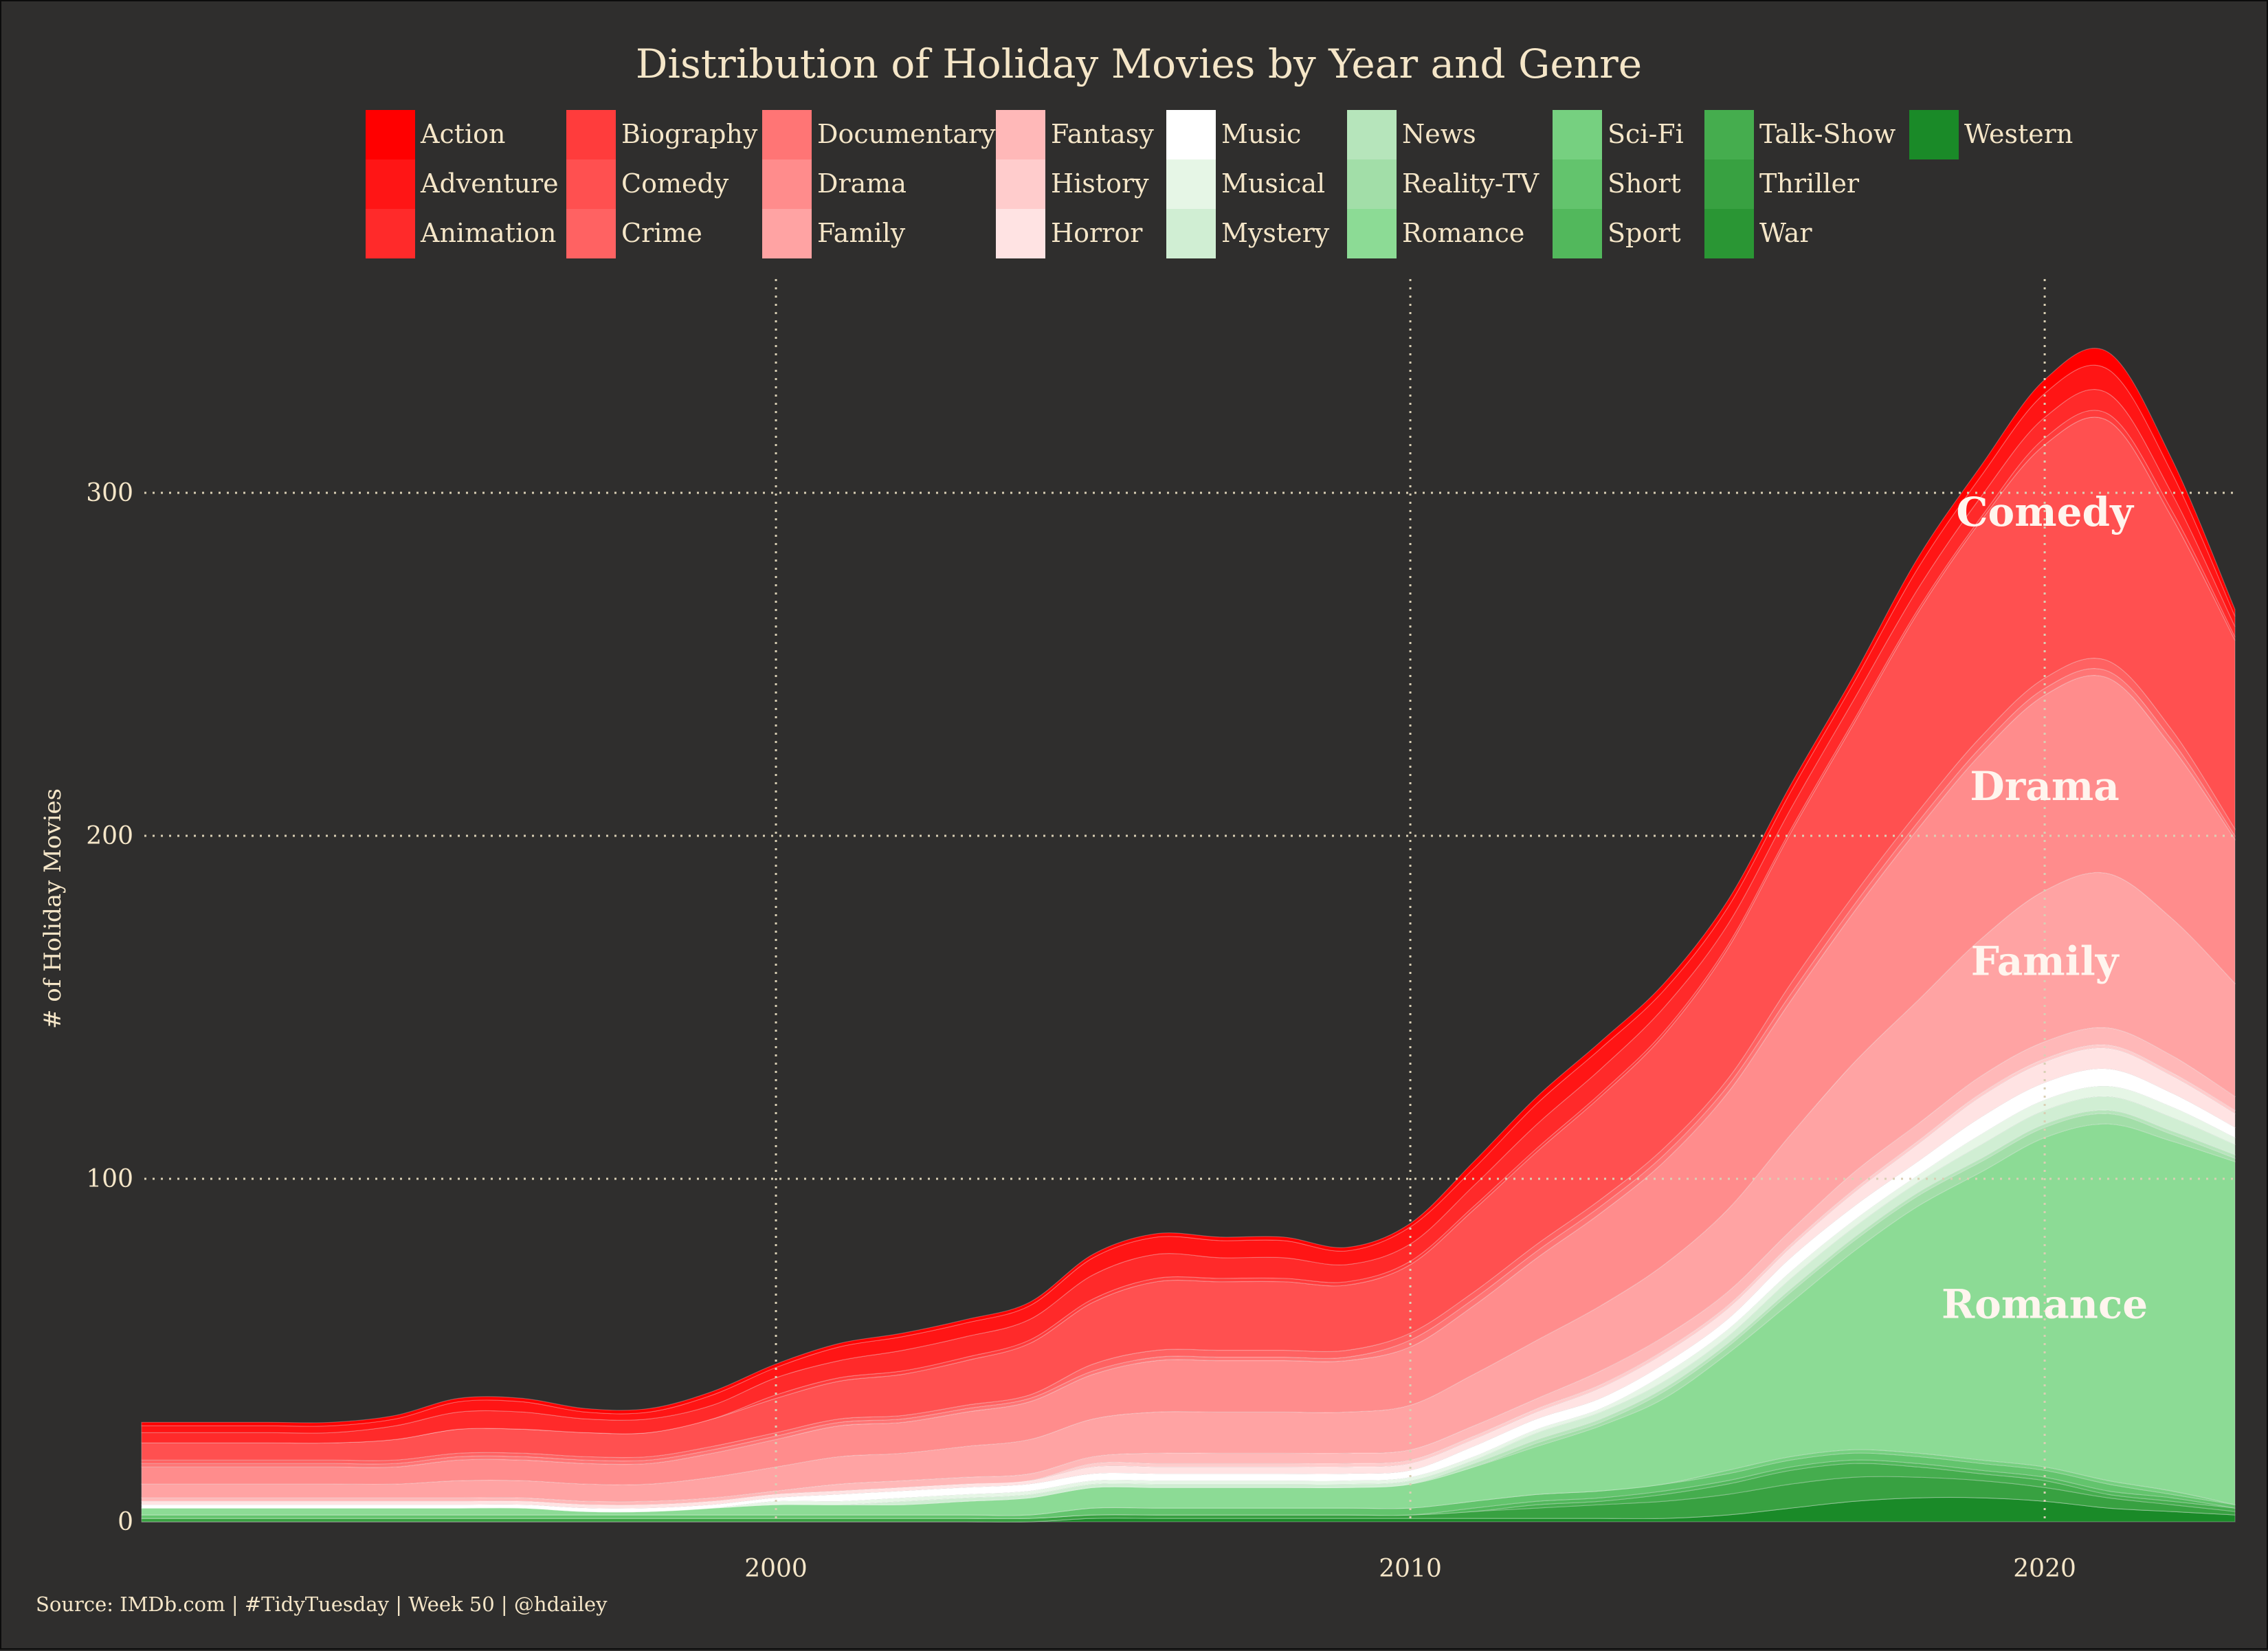  I want to click on legend-label-adventure: Adventure, so click(490, 183).